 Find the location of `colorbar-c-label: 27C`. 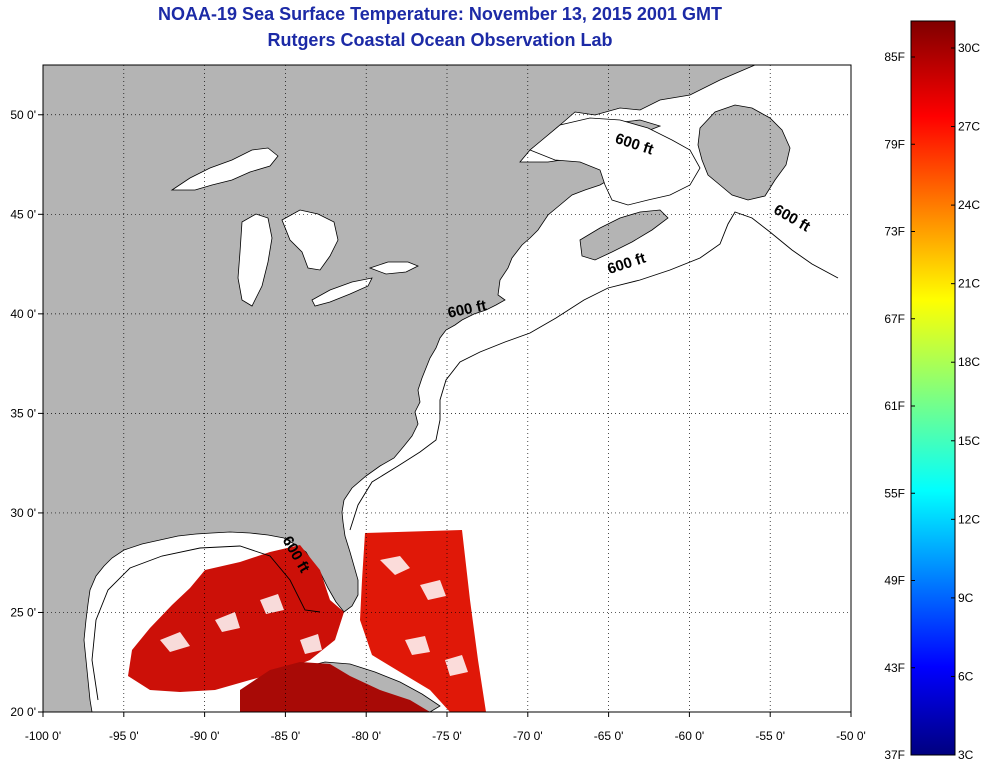

colorbar-c-label: 27C is located at coordinates (969, 127).